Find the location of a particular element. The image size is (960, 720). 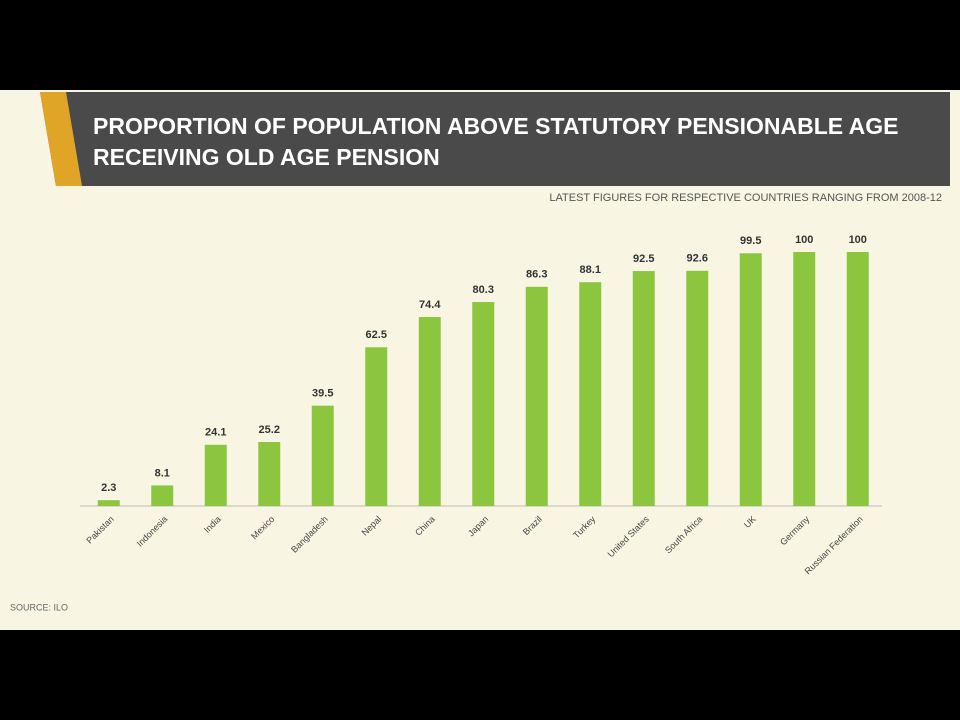

value-label: 39.5 is located at coordinates (322, 394).